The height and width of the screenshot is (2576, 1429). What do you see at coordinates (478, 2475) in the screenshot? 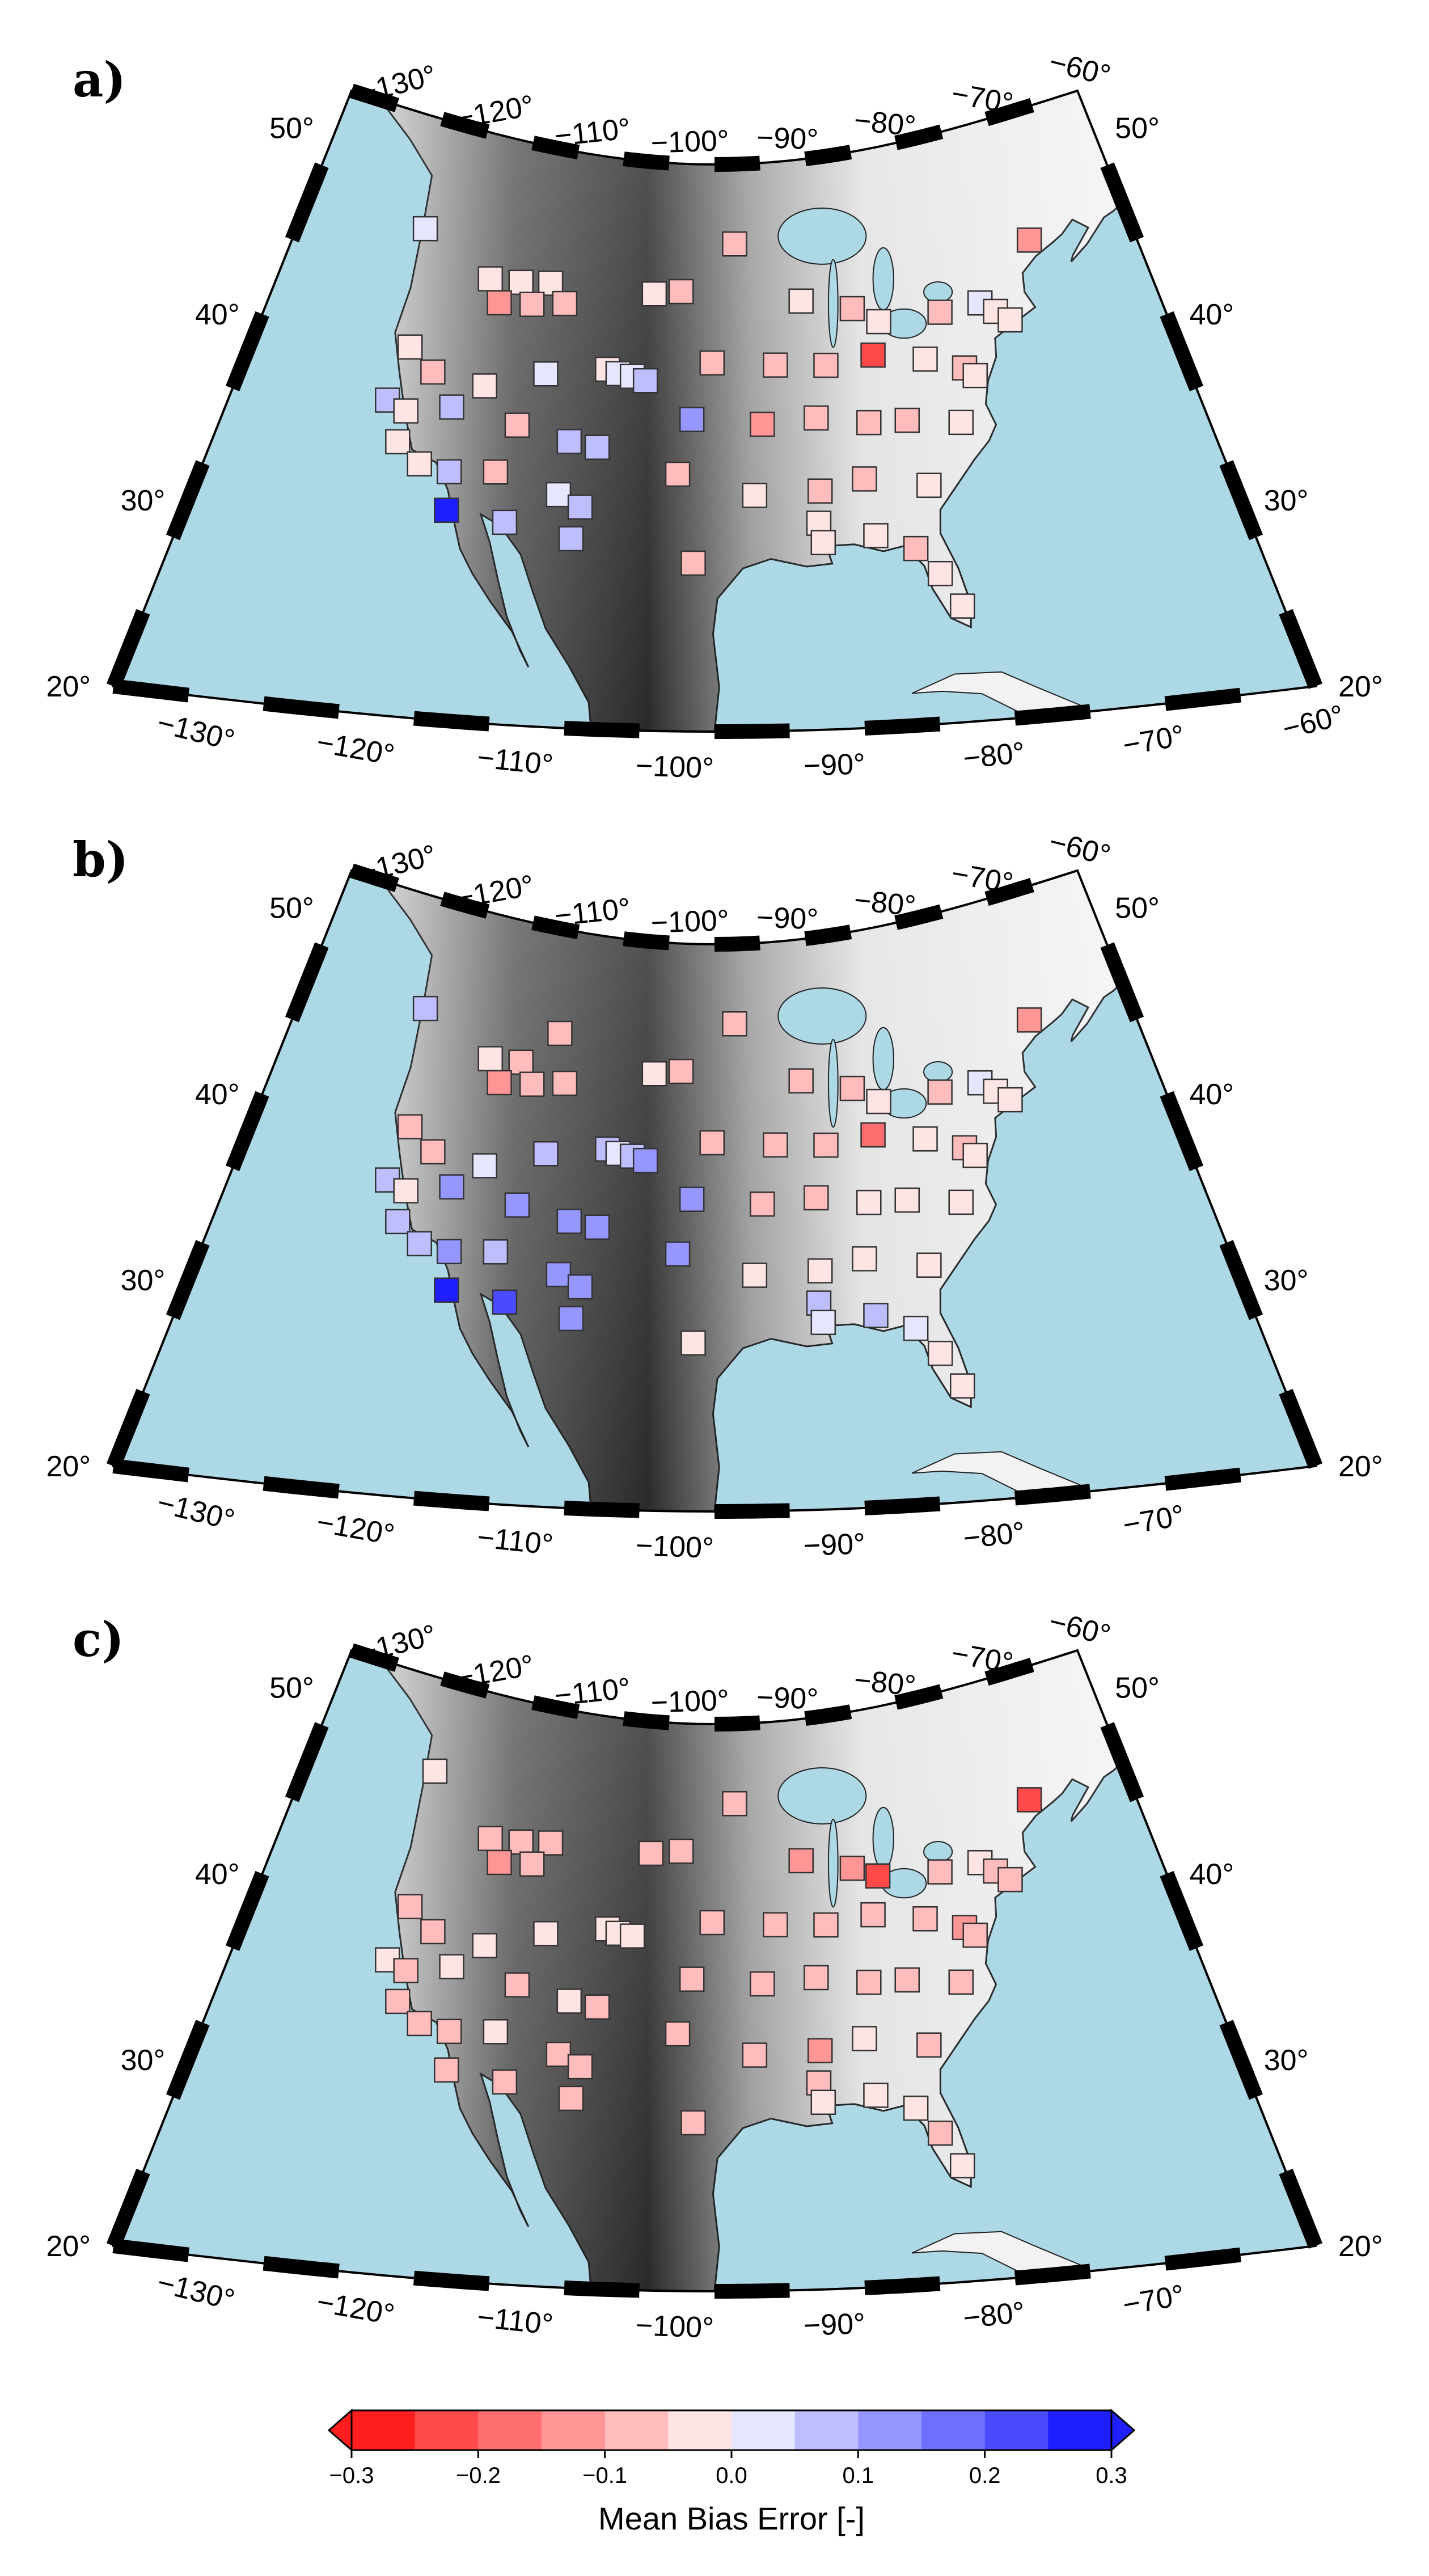
I see `colorbar-tick-label: −0.2` at bounding box center [478, 2475].